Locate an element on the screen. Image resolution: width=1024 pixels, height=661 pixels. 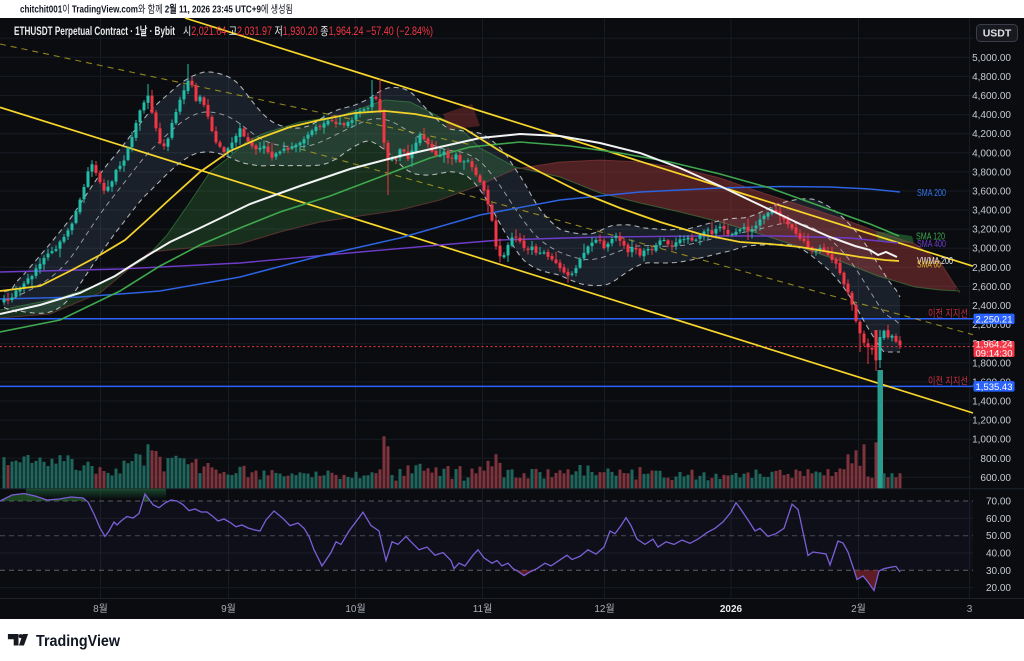
svg-text: 11월 is located at coordinates (483, 609).